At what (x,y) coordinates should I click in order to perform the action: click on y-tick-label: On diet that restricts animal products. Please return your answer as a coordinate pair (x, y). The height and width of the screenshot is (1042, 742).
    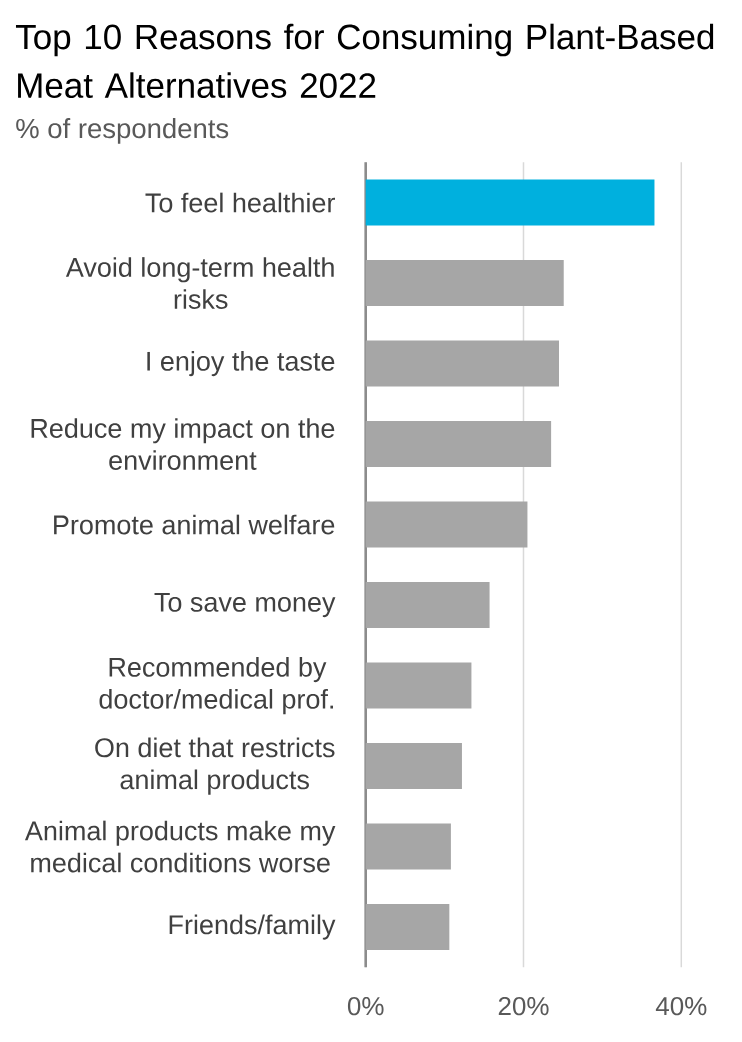
    Looking at the image, I should click on (215, 766).